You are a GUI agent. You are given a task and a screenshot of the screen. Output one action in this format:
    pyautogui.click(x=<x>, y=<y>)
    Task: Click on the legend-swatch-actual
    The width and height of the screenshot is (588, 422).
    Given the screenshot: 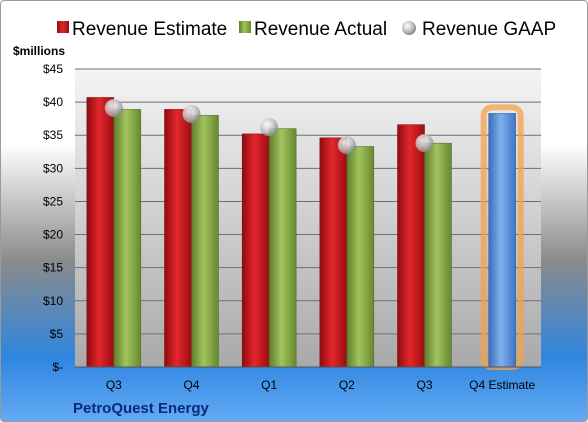 What is the action you would take?
    pyautogui.click(x=245, y=27)
    